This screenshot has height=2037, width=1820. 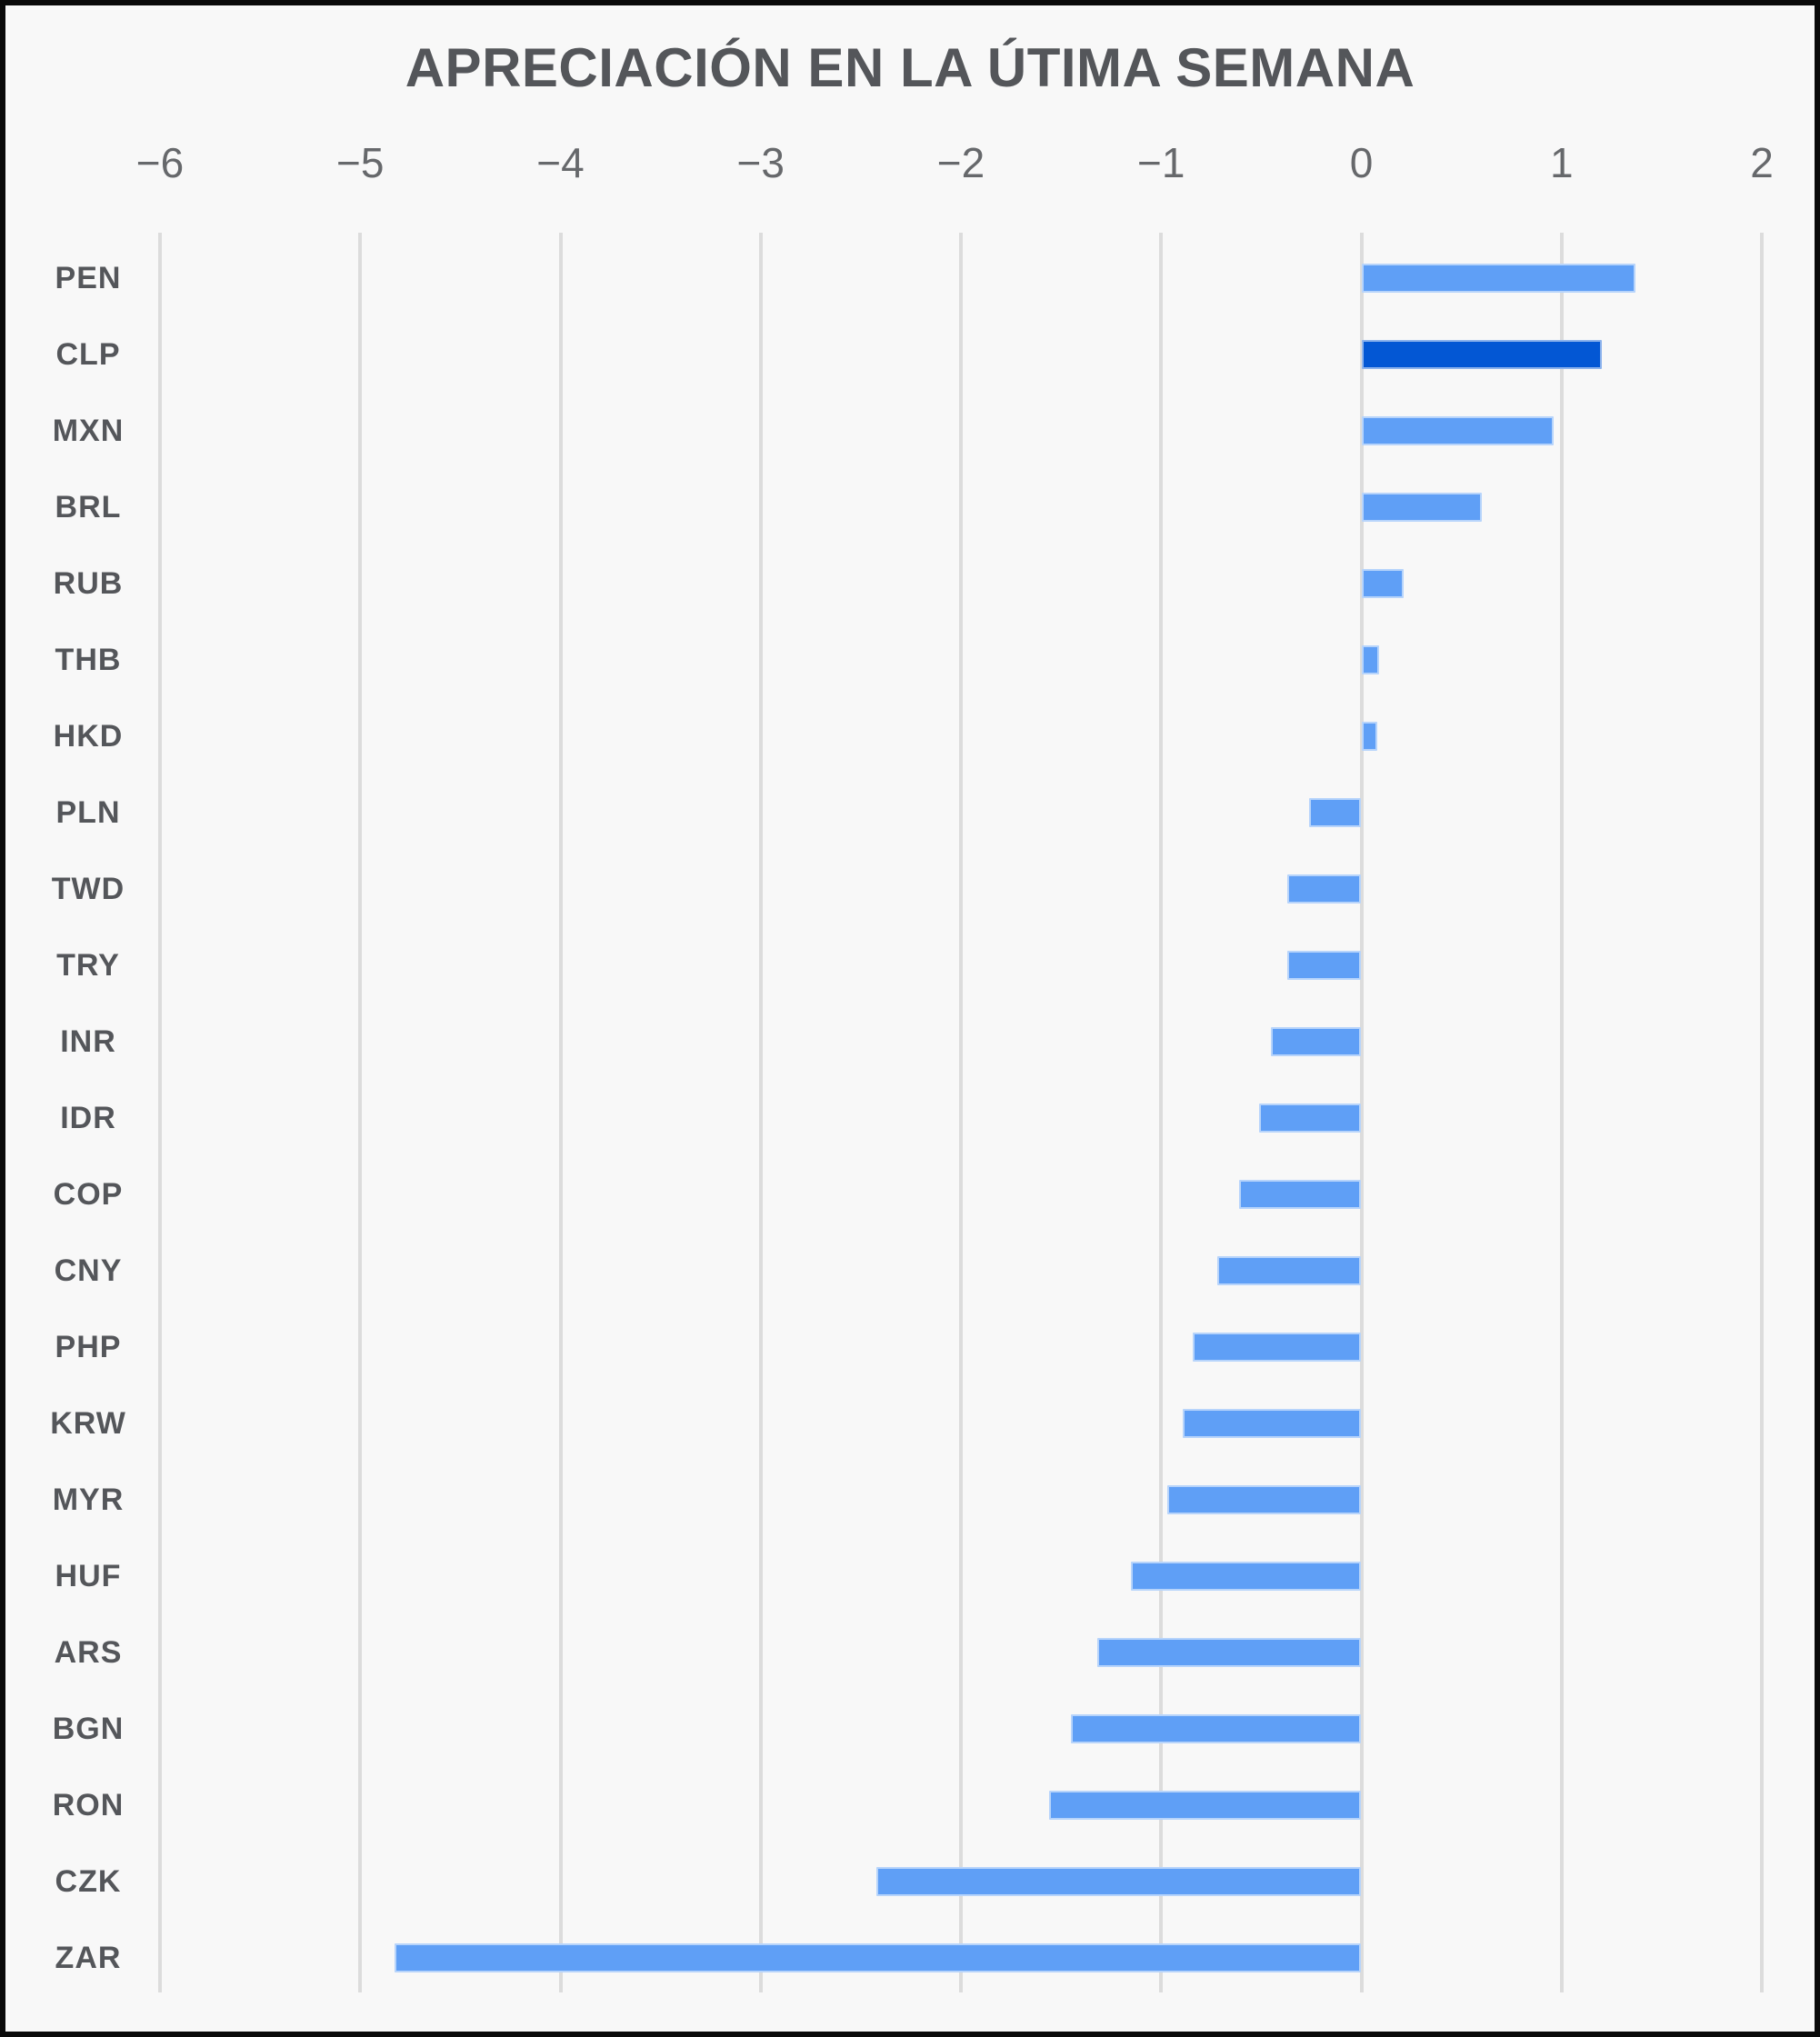 What do you see at coordinates (88, 278) in the screenshot?
I see `category-label-pen: PEN` at bounding box center [88, 278].